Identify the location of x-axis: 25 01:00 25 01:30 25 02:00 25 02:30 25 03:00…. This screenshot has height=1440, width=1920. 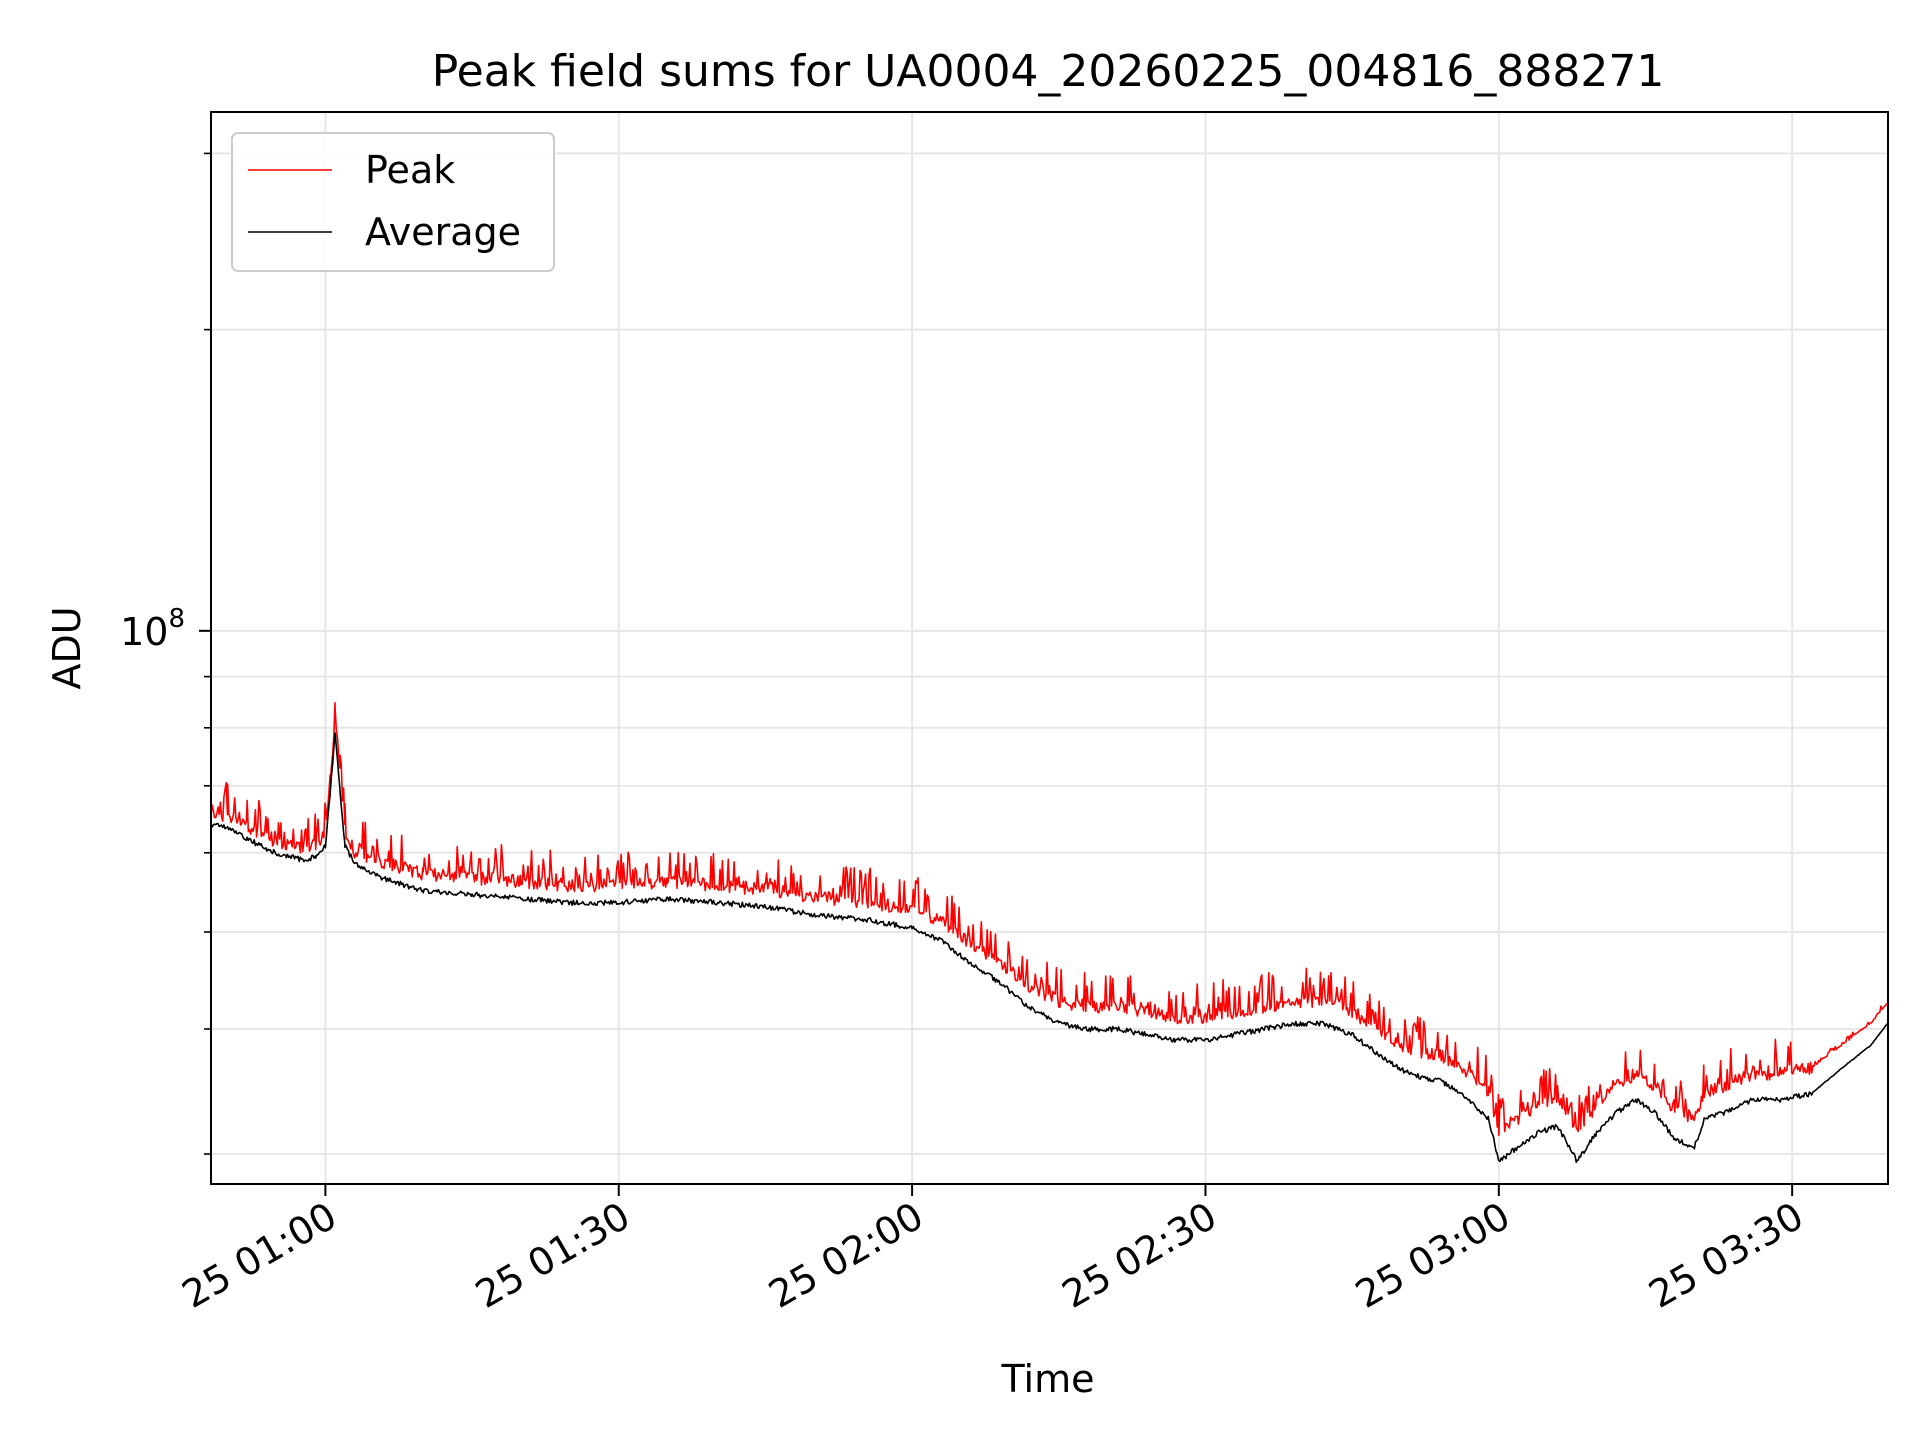
(993, 1250).